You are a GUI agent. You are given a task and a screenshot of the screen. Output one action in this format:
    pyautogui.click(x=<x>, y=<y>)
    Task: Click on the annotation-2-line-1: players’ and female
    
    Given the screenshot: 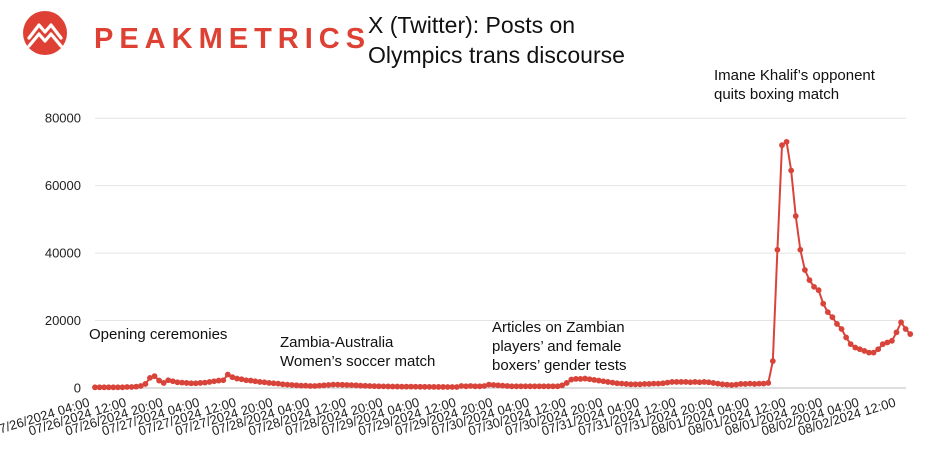 What is the action you would take?
    pyautogui.click(x=557, y=346)
    